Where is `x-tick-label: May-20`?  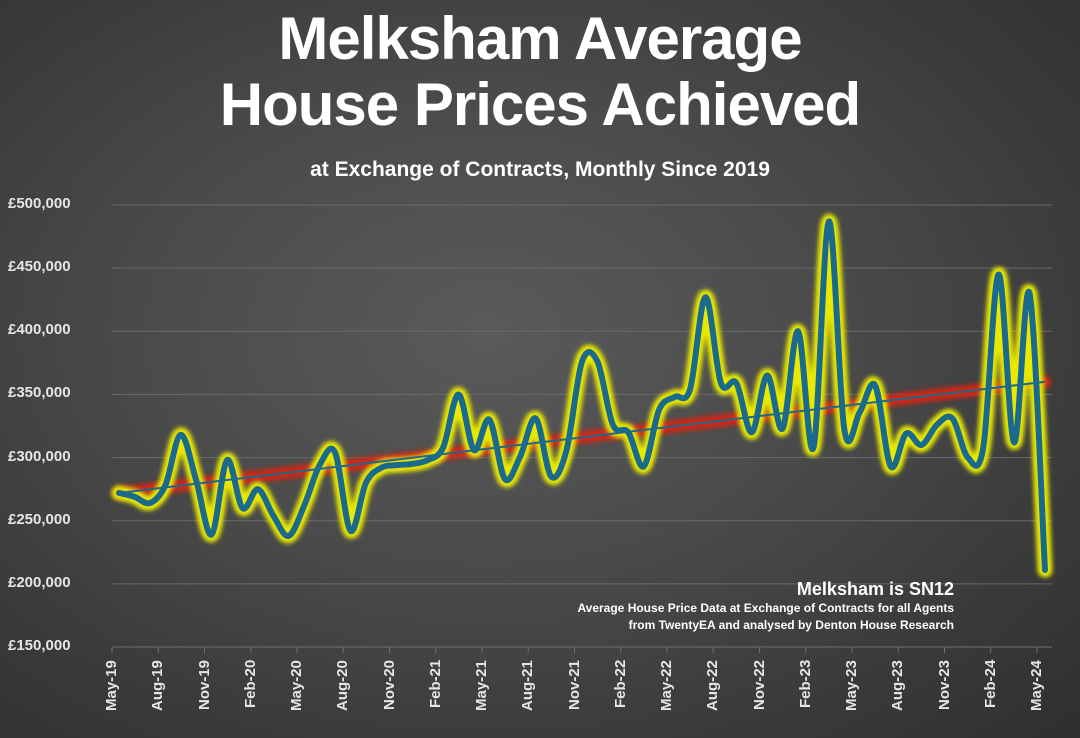 x-tick-label: May-20 is located at coordinates (296, 685).